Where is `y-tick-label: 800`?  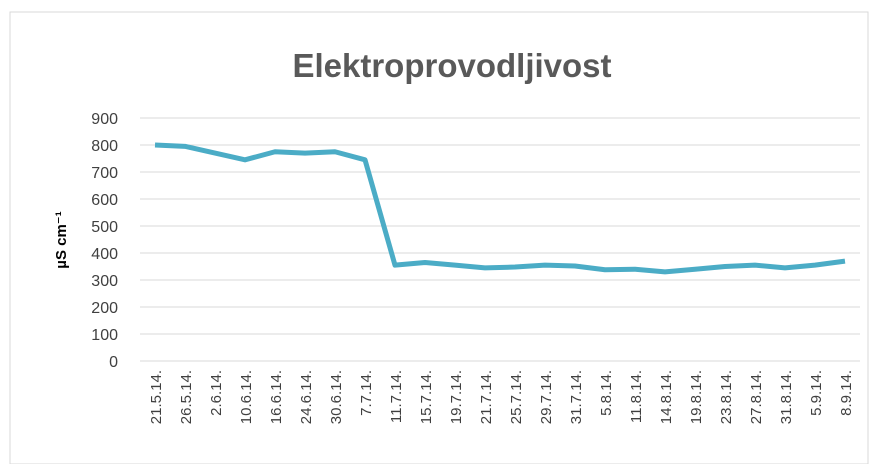 y-tick-label: 800 is located at coordinates (104, 146).